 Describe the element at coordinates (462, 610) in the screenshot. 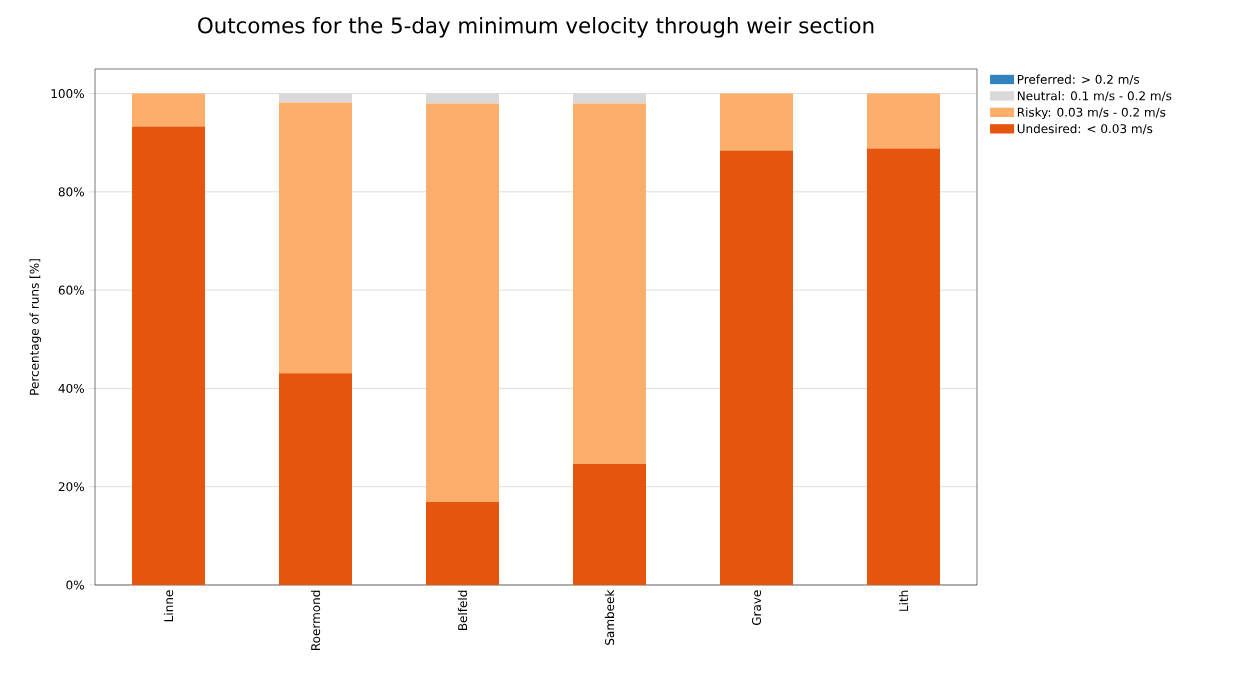

I see `x-tick-label: Belfeld` at that location.